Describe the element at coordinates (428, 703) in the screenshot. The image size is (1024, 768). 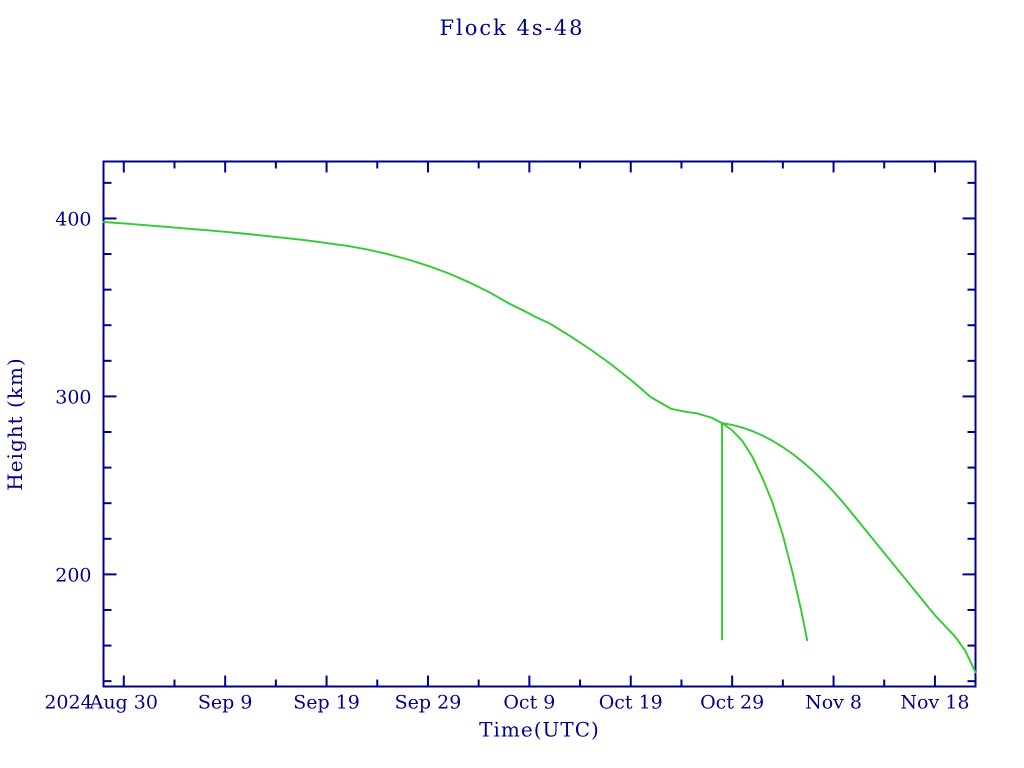
I see `x-tick-label: Sep 29` at that location.